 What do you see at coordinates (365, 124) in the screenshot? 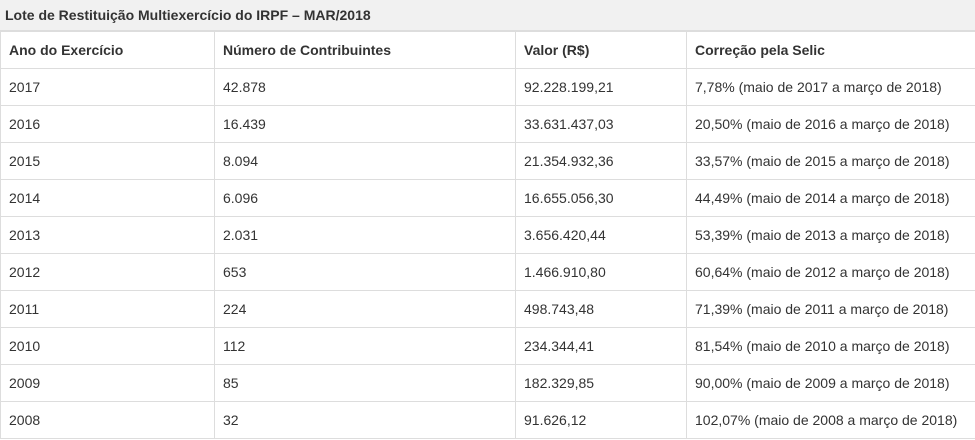
I see `cell-taxpayers: 16.439` at bounding box center [365, 124].